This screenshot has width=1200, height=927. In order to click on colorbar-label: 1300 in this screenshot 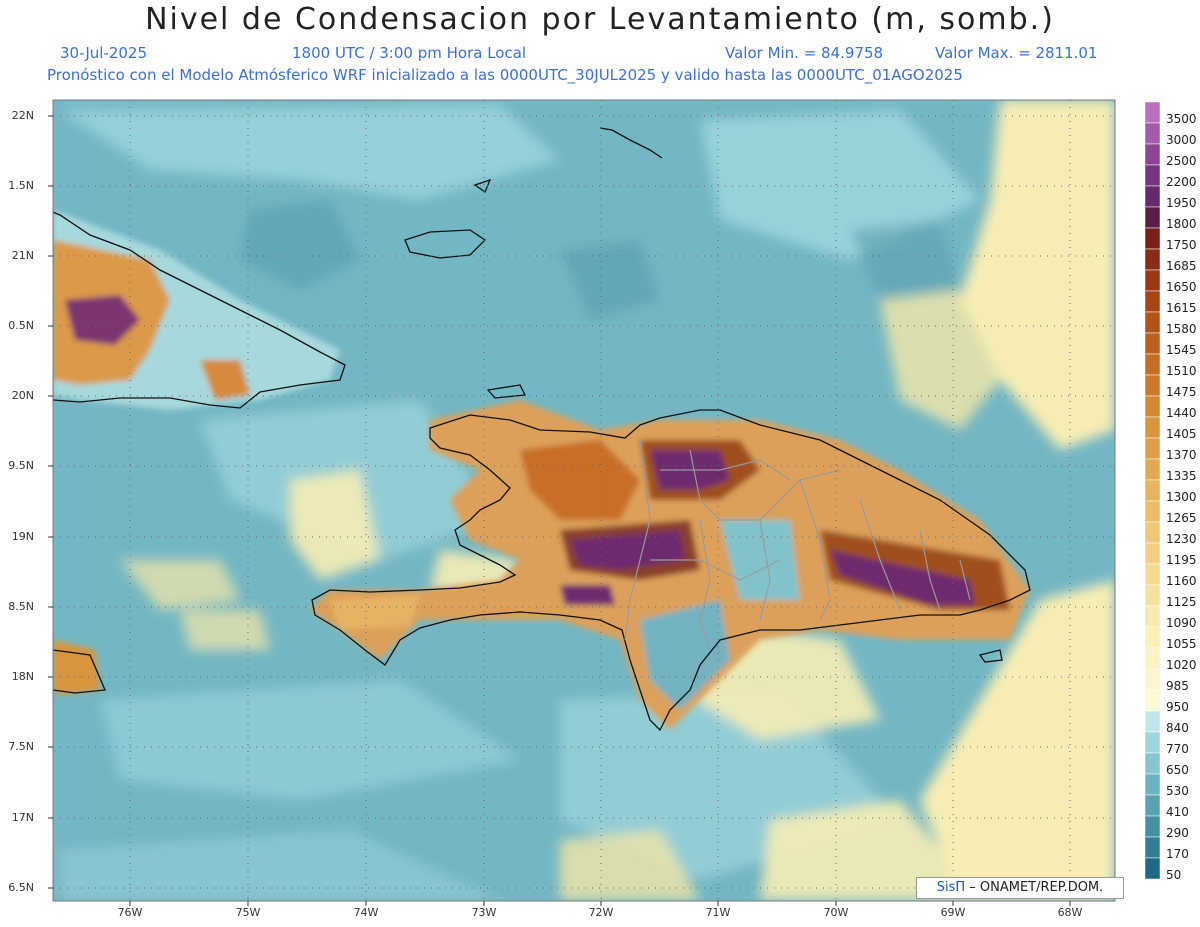, I will do `click(1181, 497)`.